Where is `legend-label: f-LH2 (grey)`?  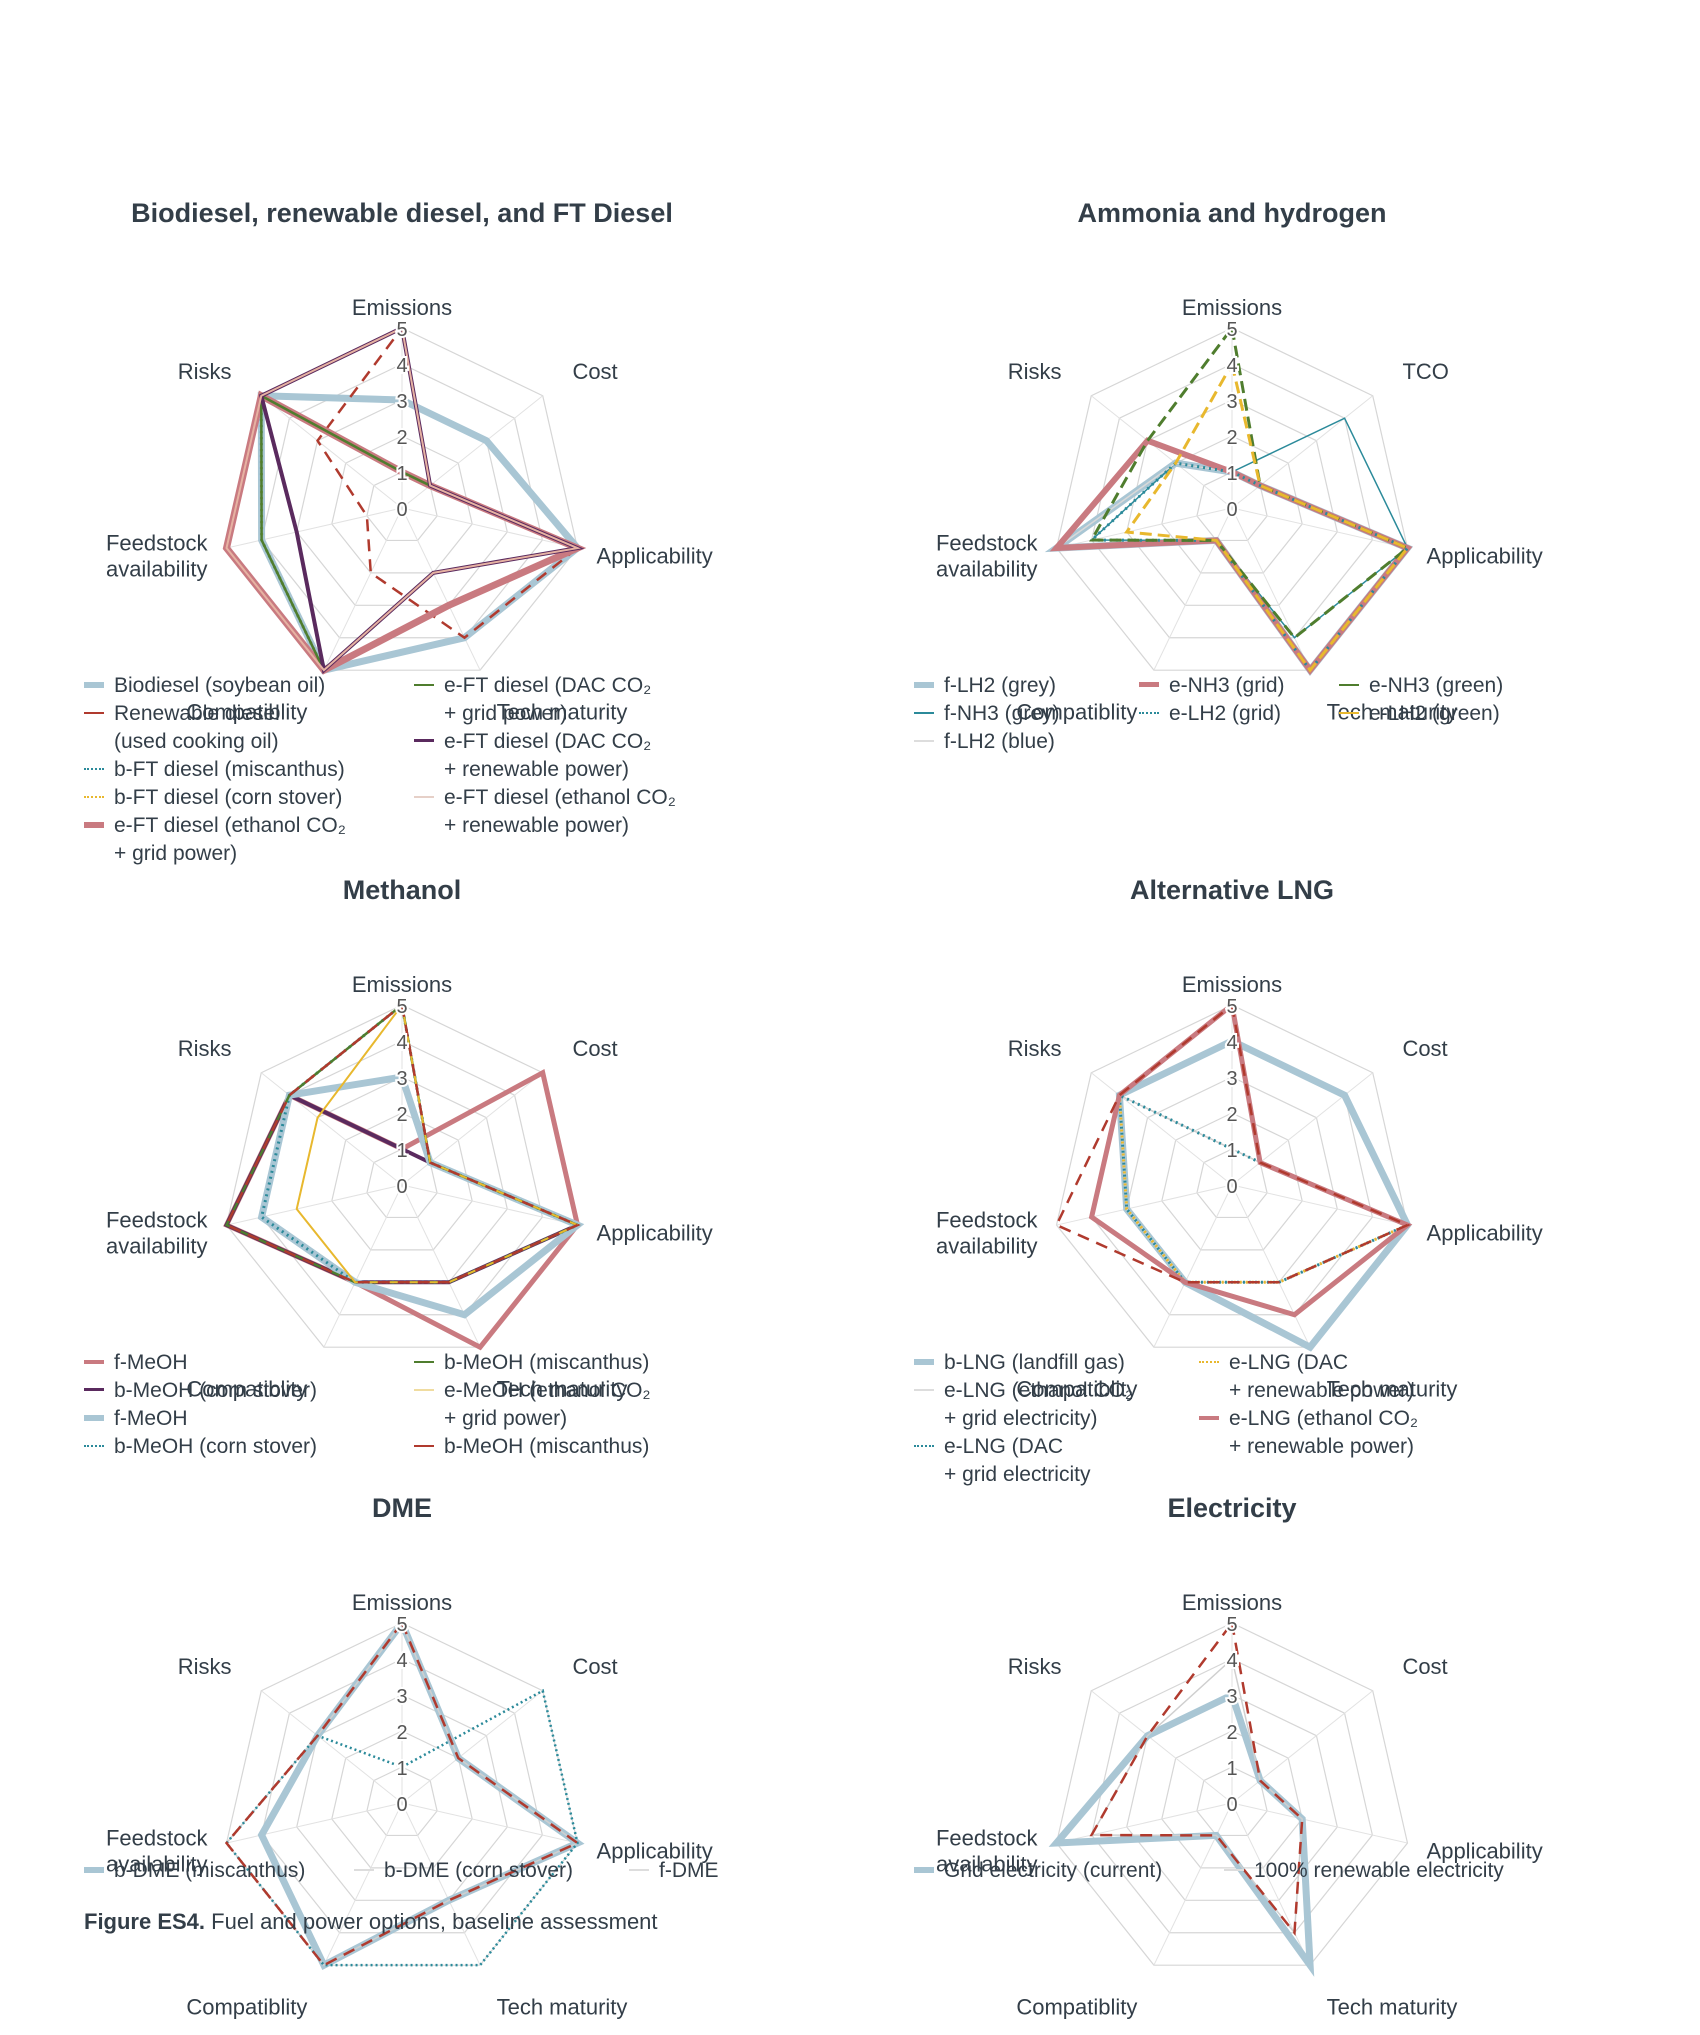 legend-label: f-LH2 (grey) is located at coordinates (1000, 685).